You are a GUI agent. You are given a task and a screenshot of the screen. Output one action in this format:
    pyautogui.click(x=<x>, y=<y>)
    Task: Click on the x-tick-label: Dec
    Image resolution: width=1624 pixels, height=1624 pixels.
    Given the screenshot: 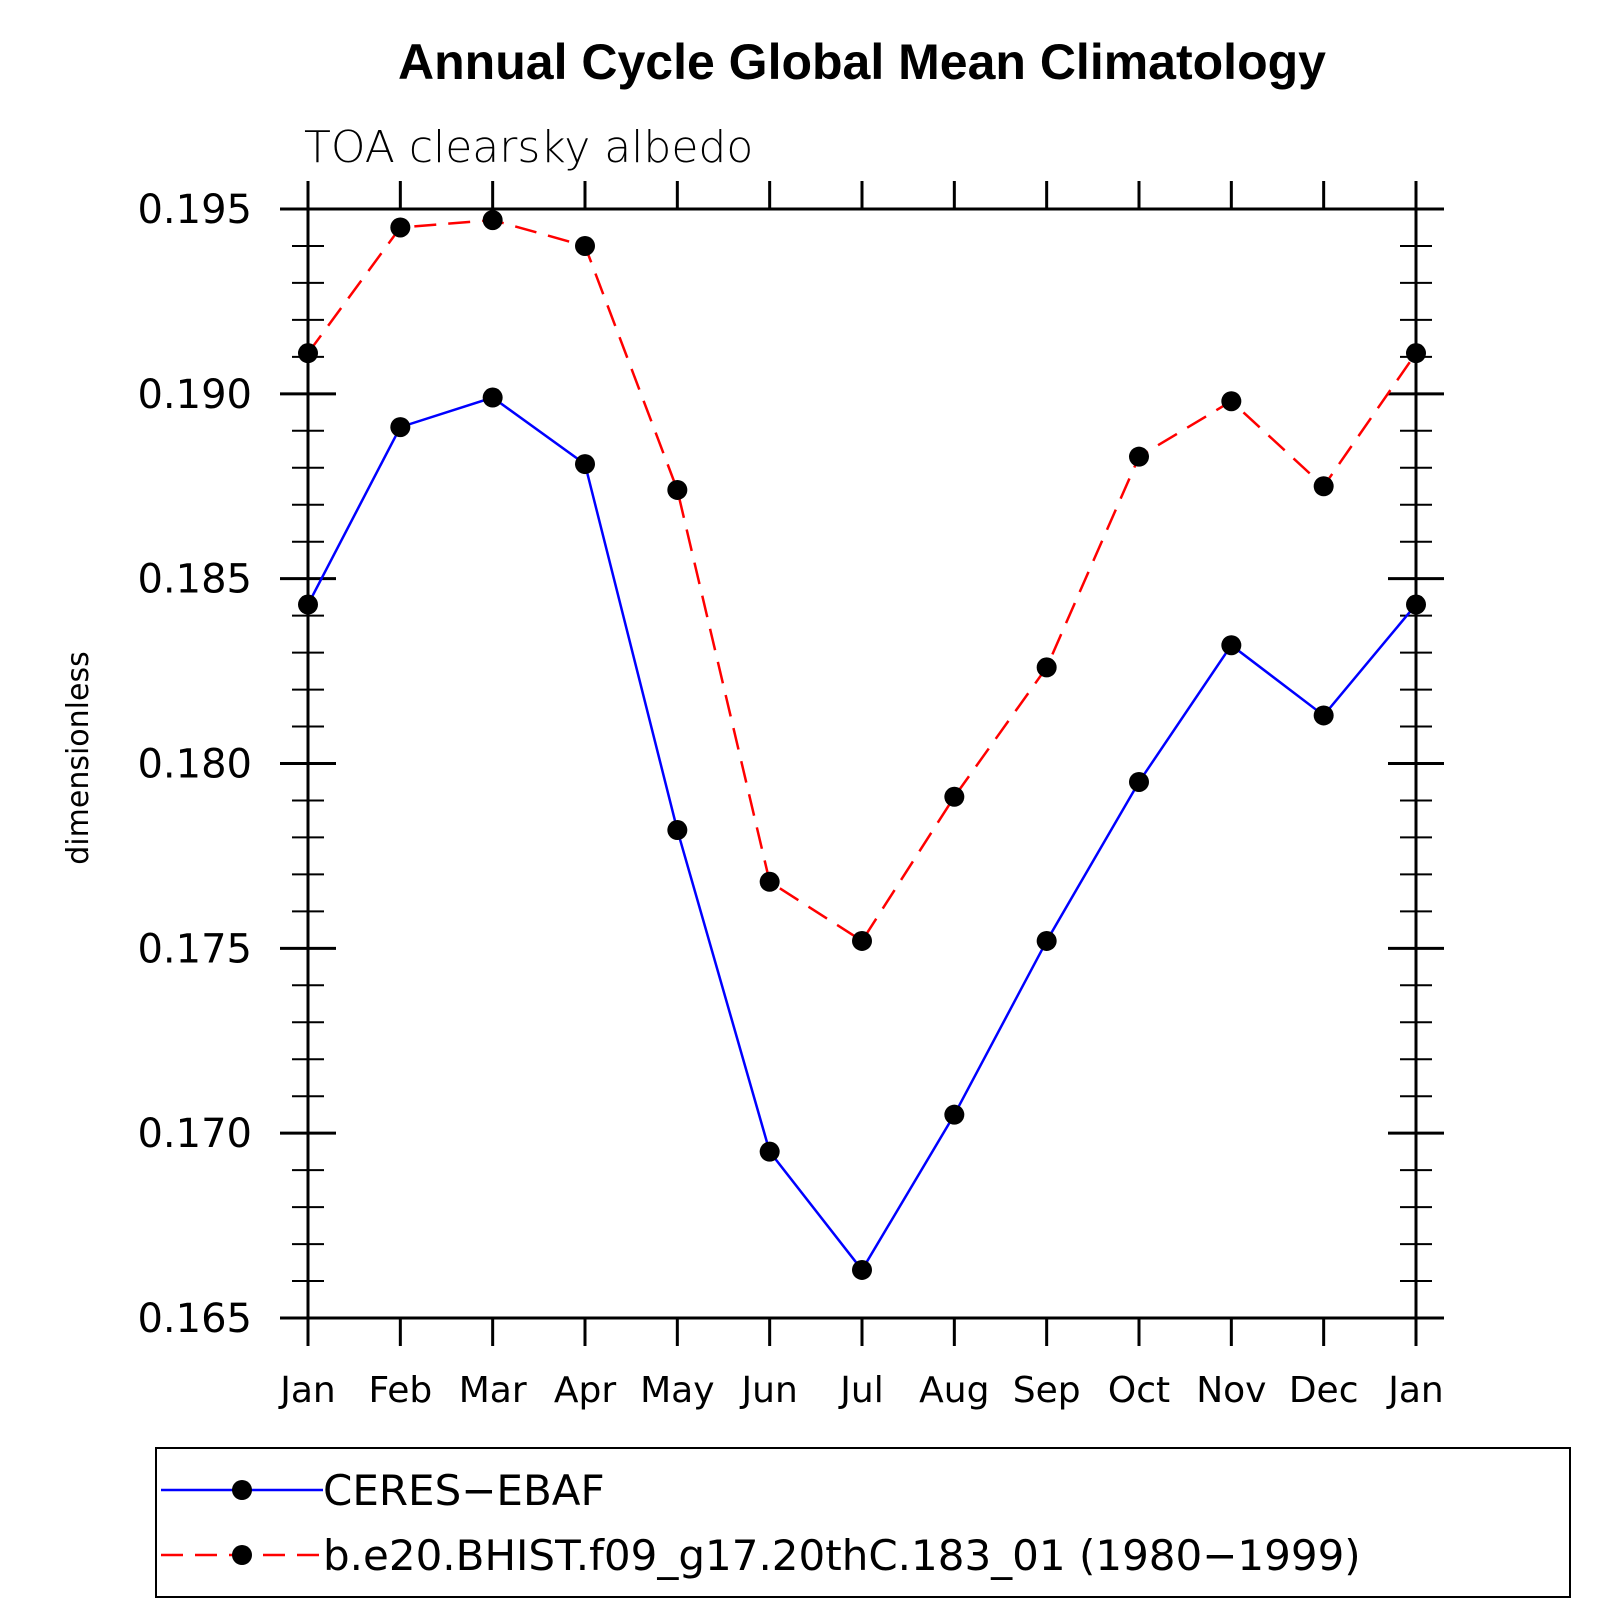 What is the action you would take?
    pyautogui.click(x=1324, y=1390)
    